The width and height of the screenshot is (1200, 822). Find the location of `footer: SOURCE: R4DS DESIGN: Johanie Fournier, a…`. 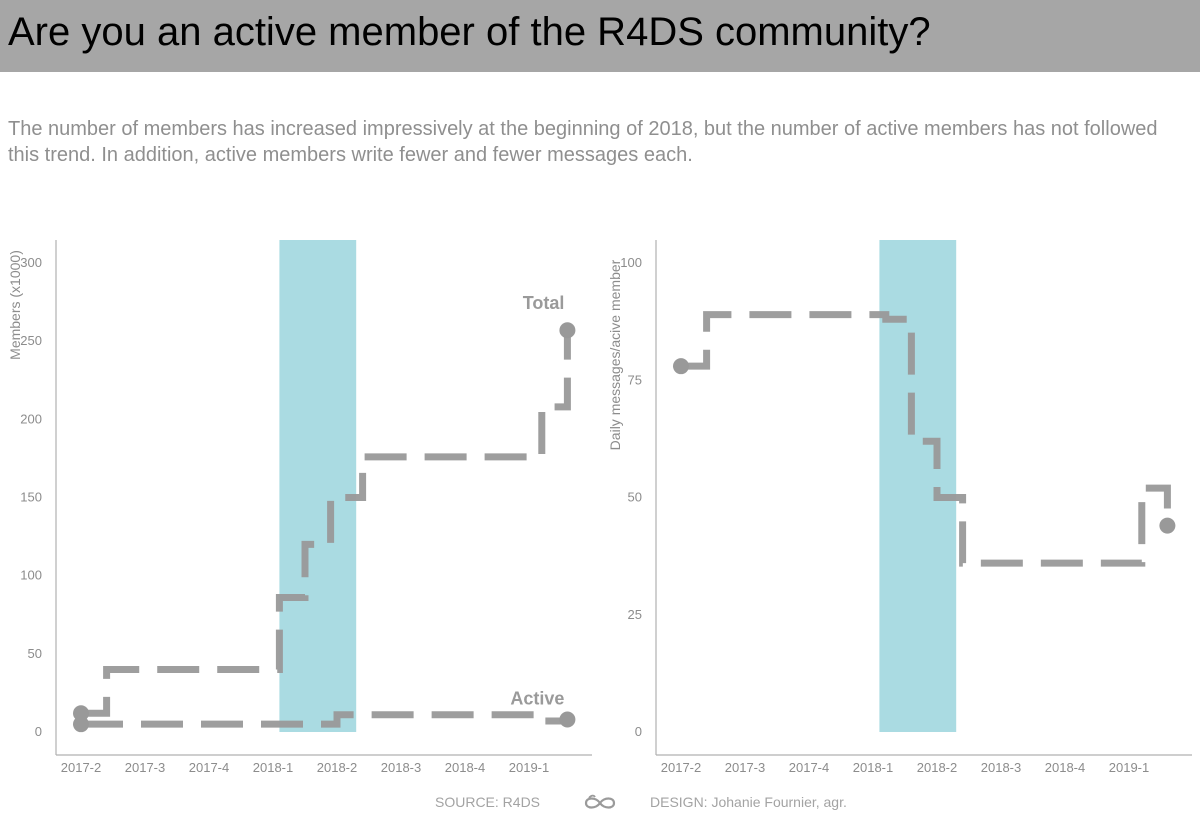

footer: SOURCE: R4DS DESIGN: Johanie Fournier, a… is located at coordinates (600, 804).